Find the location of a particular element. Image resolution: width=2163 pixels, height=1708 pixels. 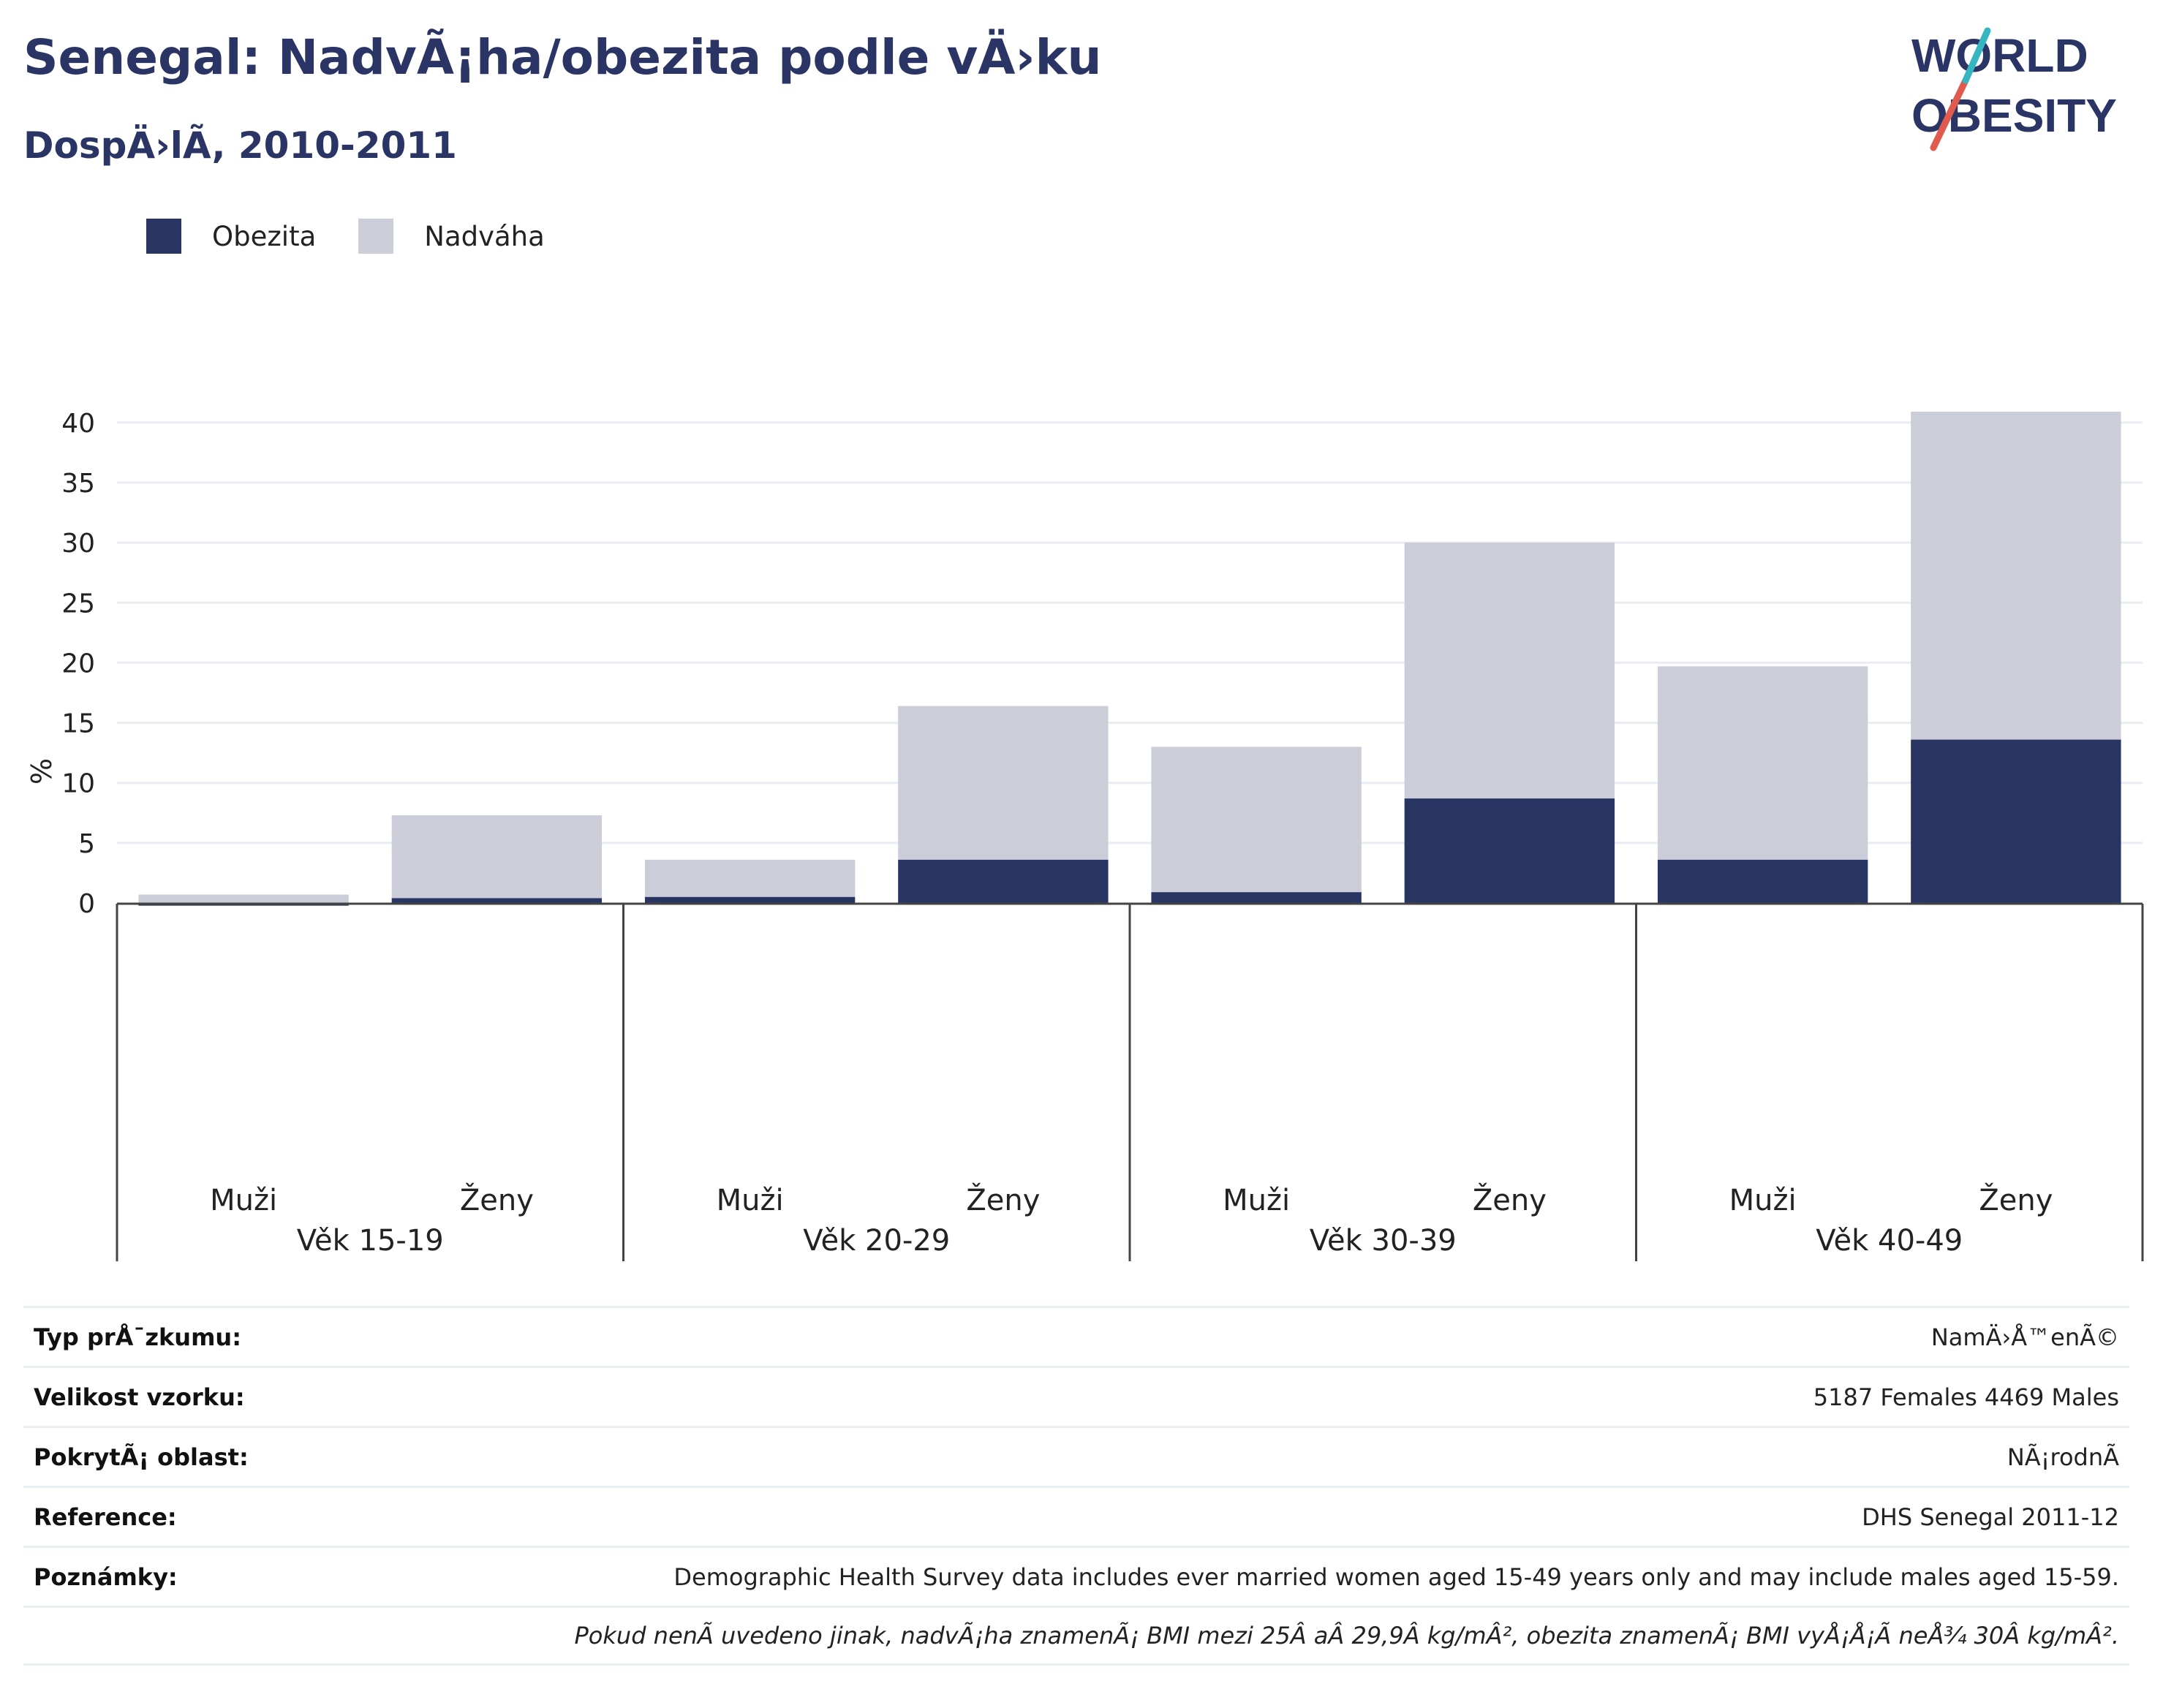

y-tick-label: 0 is located at coordinates (86, 904).